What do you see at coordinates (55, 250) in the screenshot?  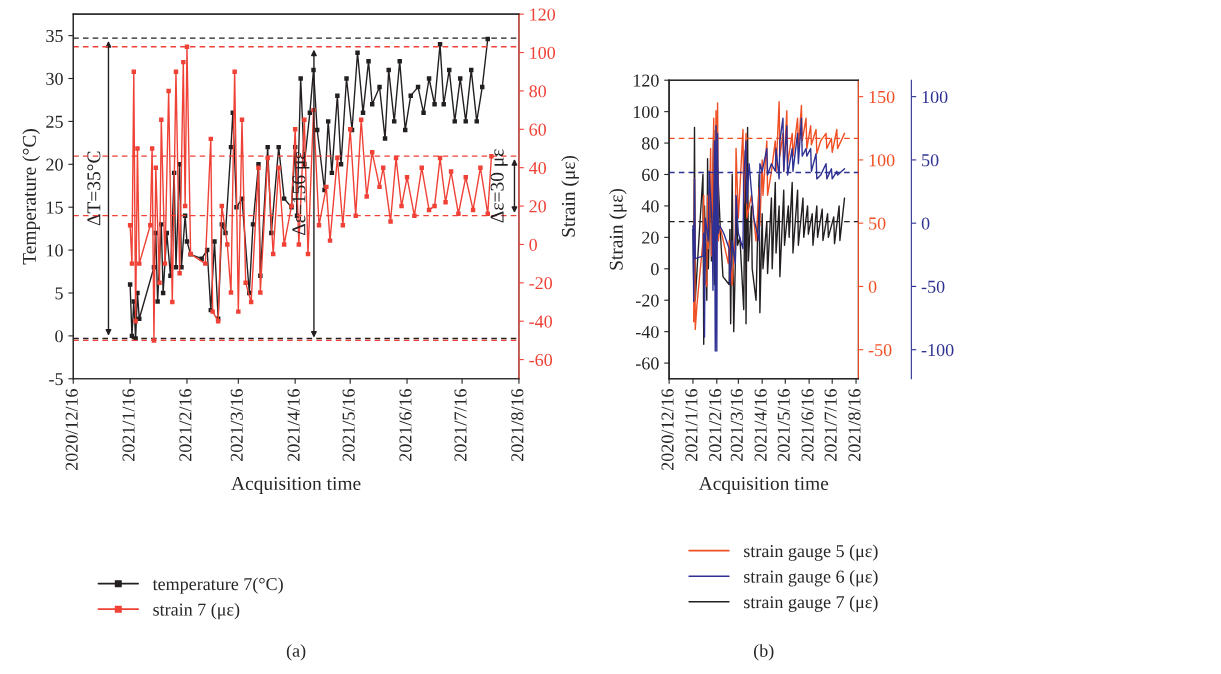 I see `y-tick-label: 10` at bounding box center [55, 250].